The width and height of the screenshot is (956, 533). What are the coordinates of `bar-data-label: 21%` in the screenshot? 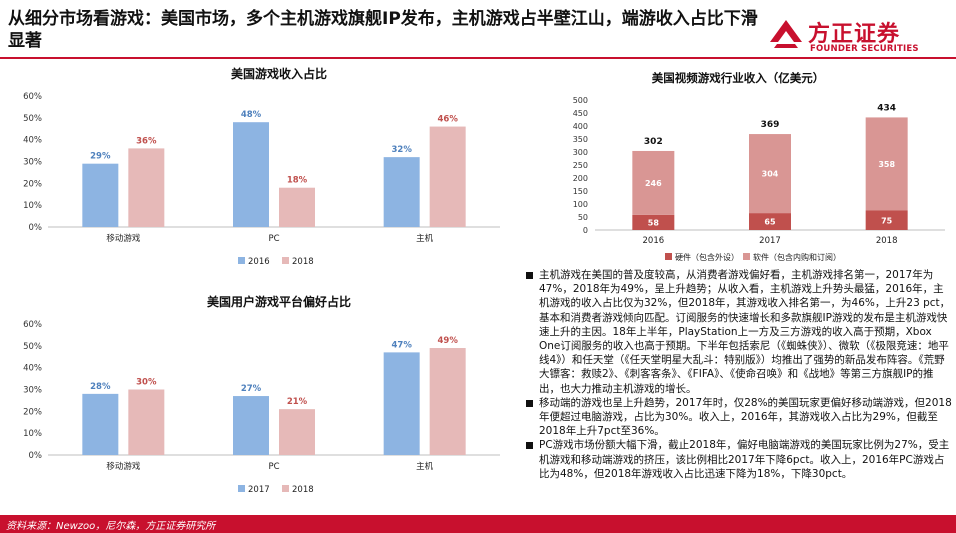 It's located at (297, 402).